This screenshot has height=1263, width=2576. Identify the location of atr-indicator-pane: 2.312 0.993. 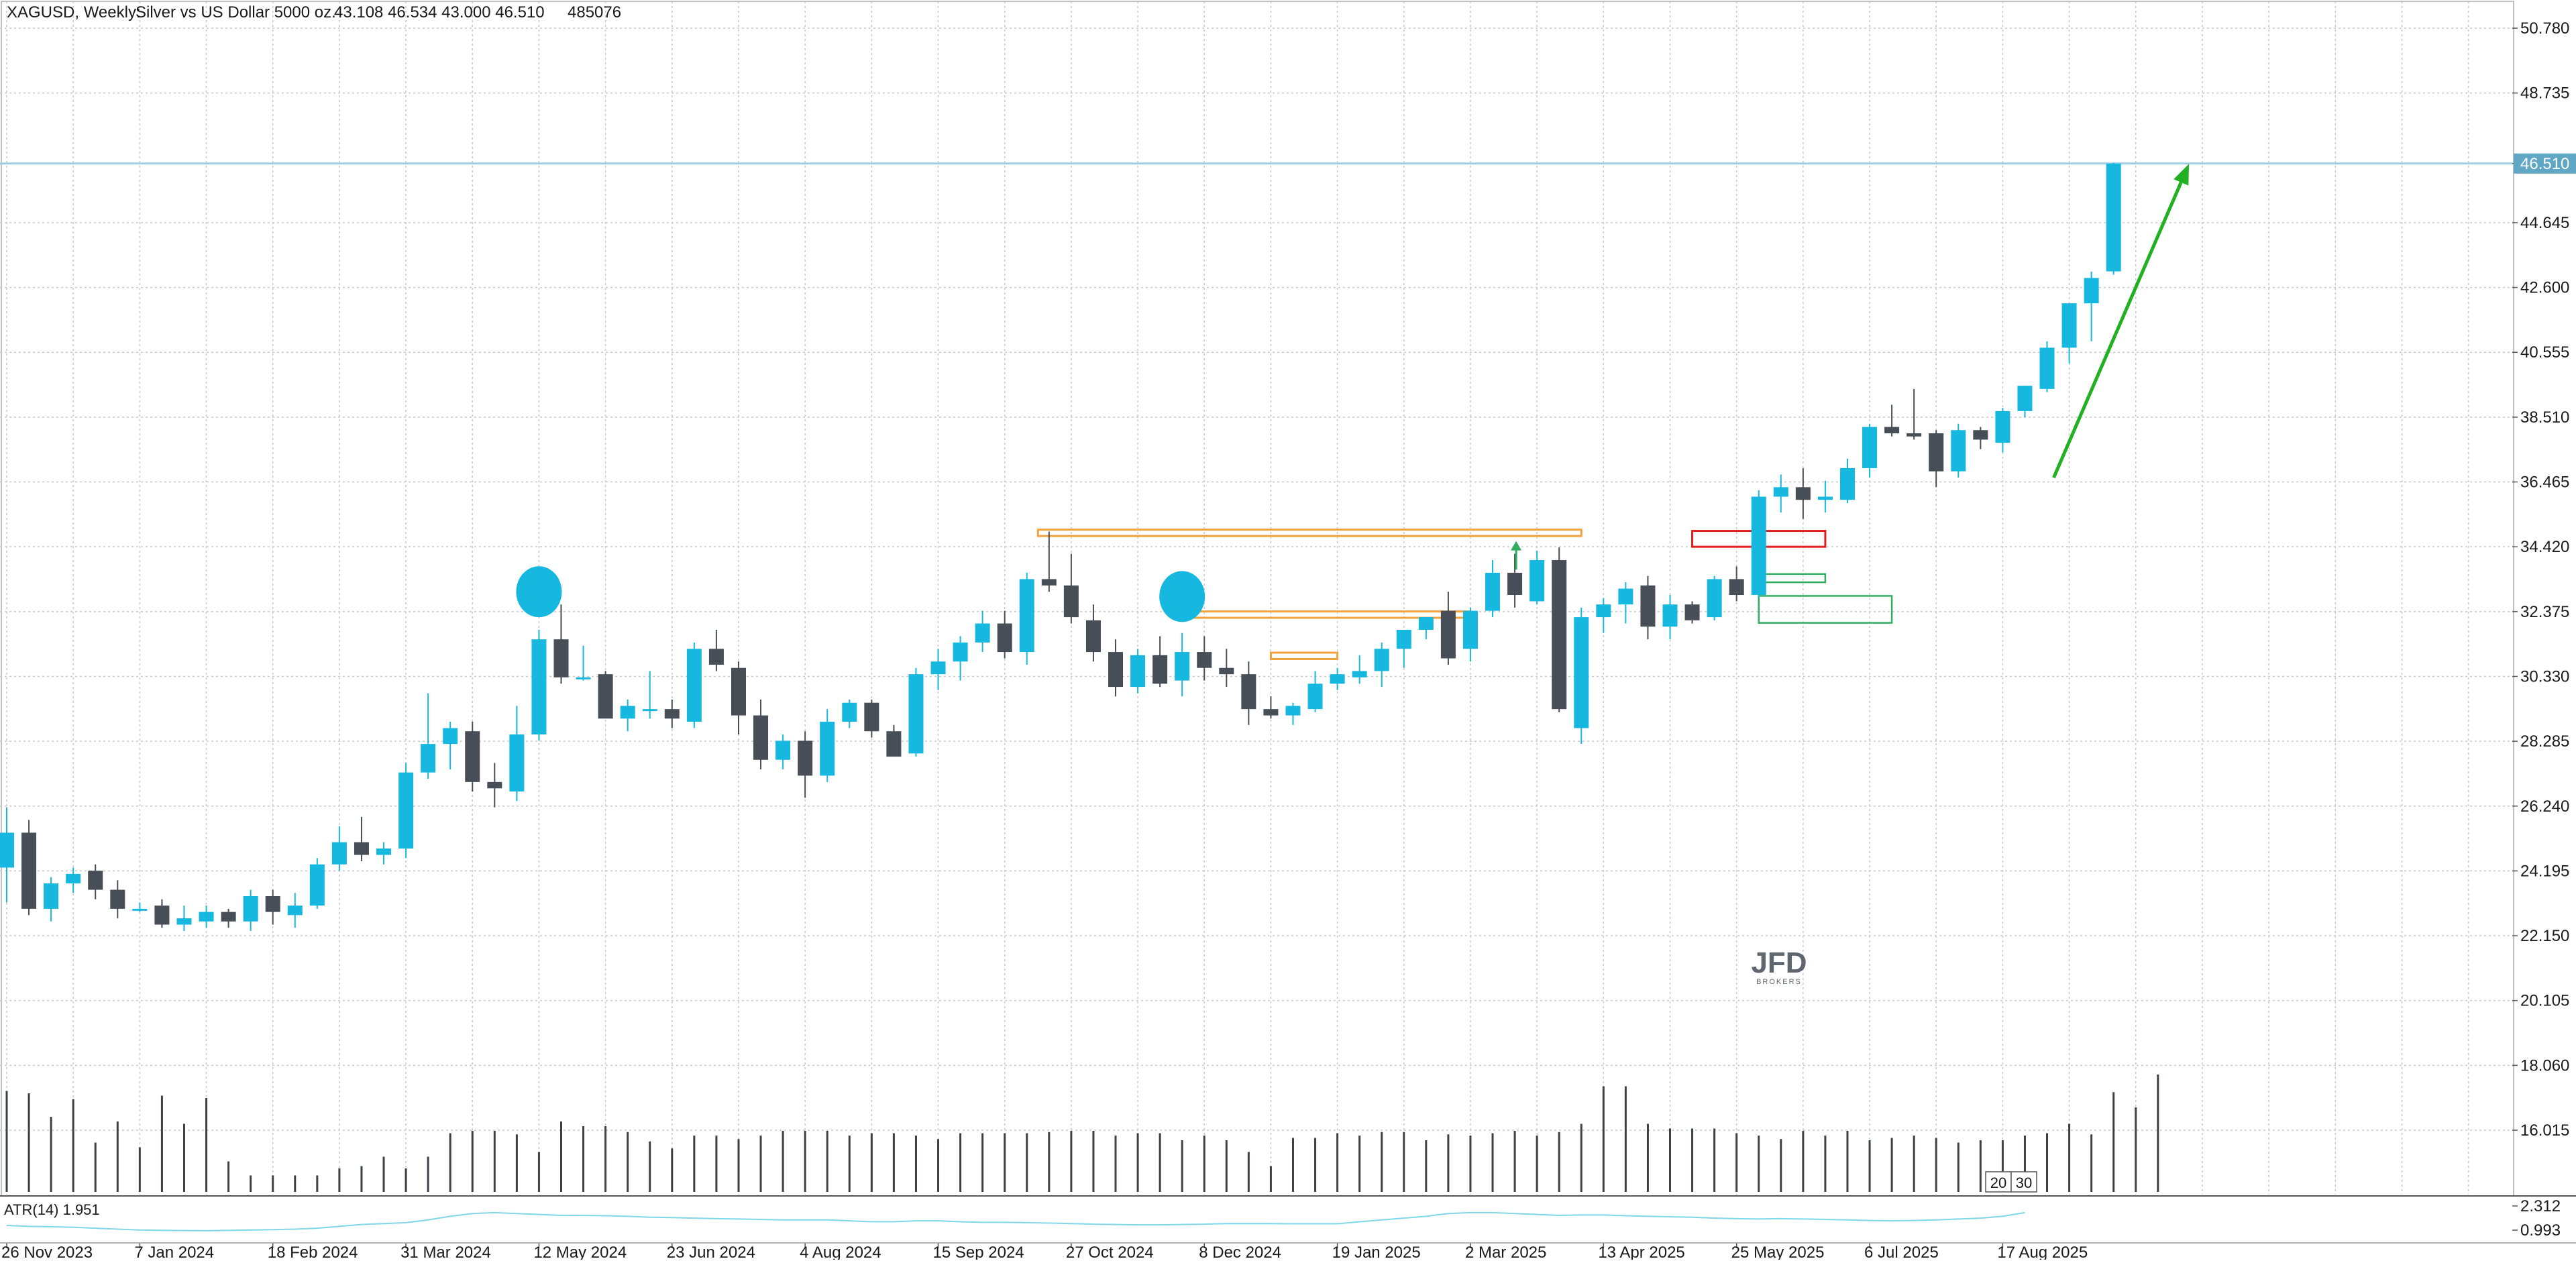
(1288, 1219).